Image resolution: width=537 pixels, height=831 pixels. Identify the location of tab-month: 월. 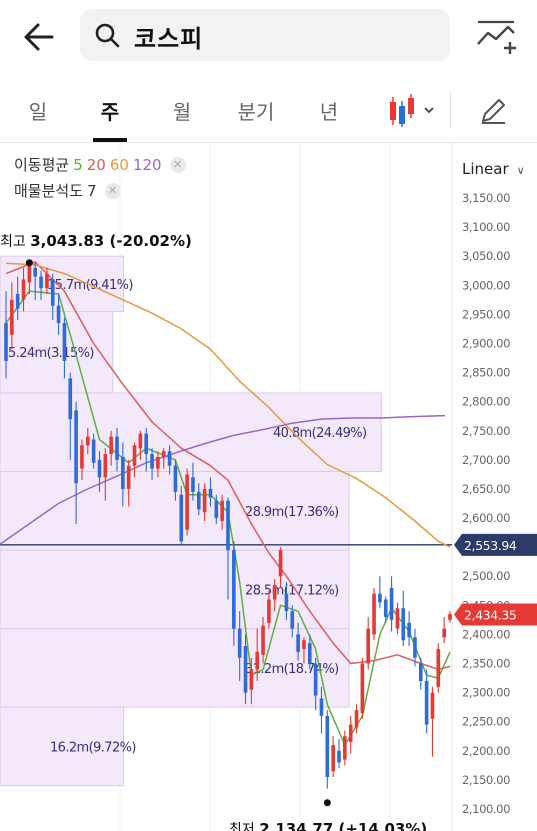
(182, 112).